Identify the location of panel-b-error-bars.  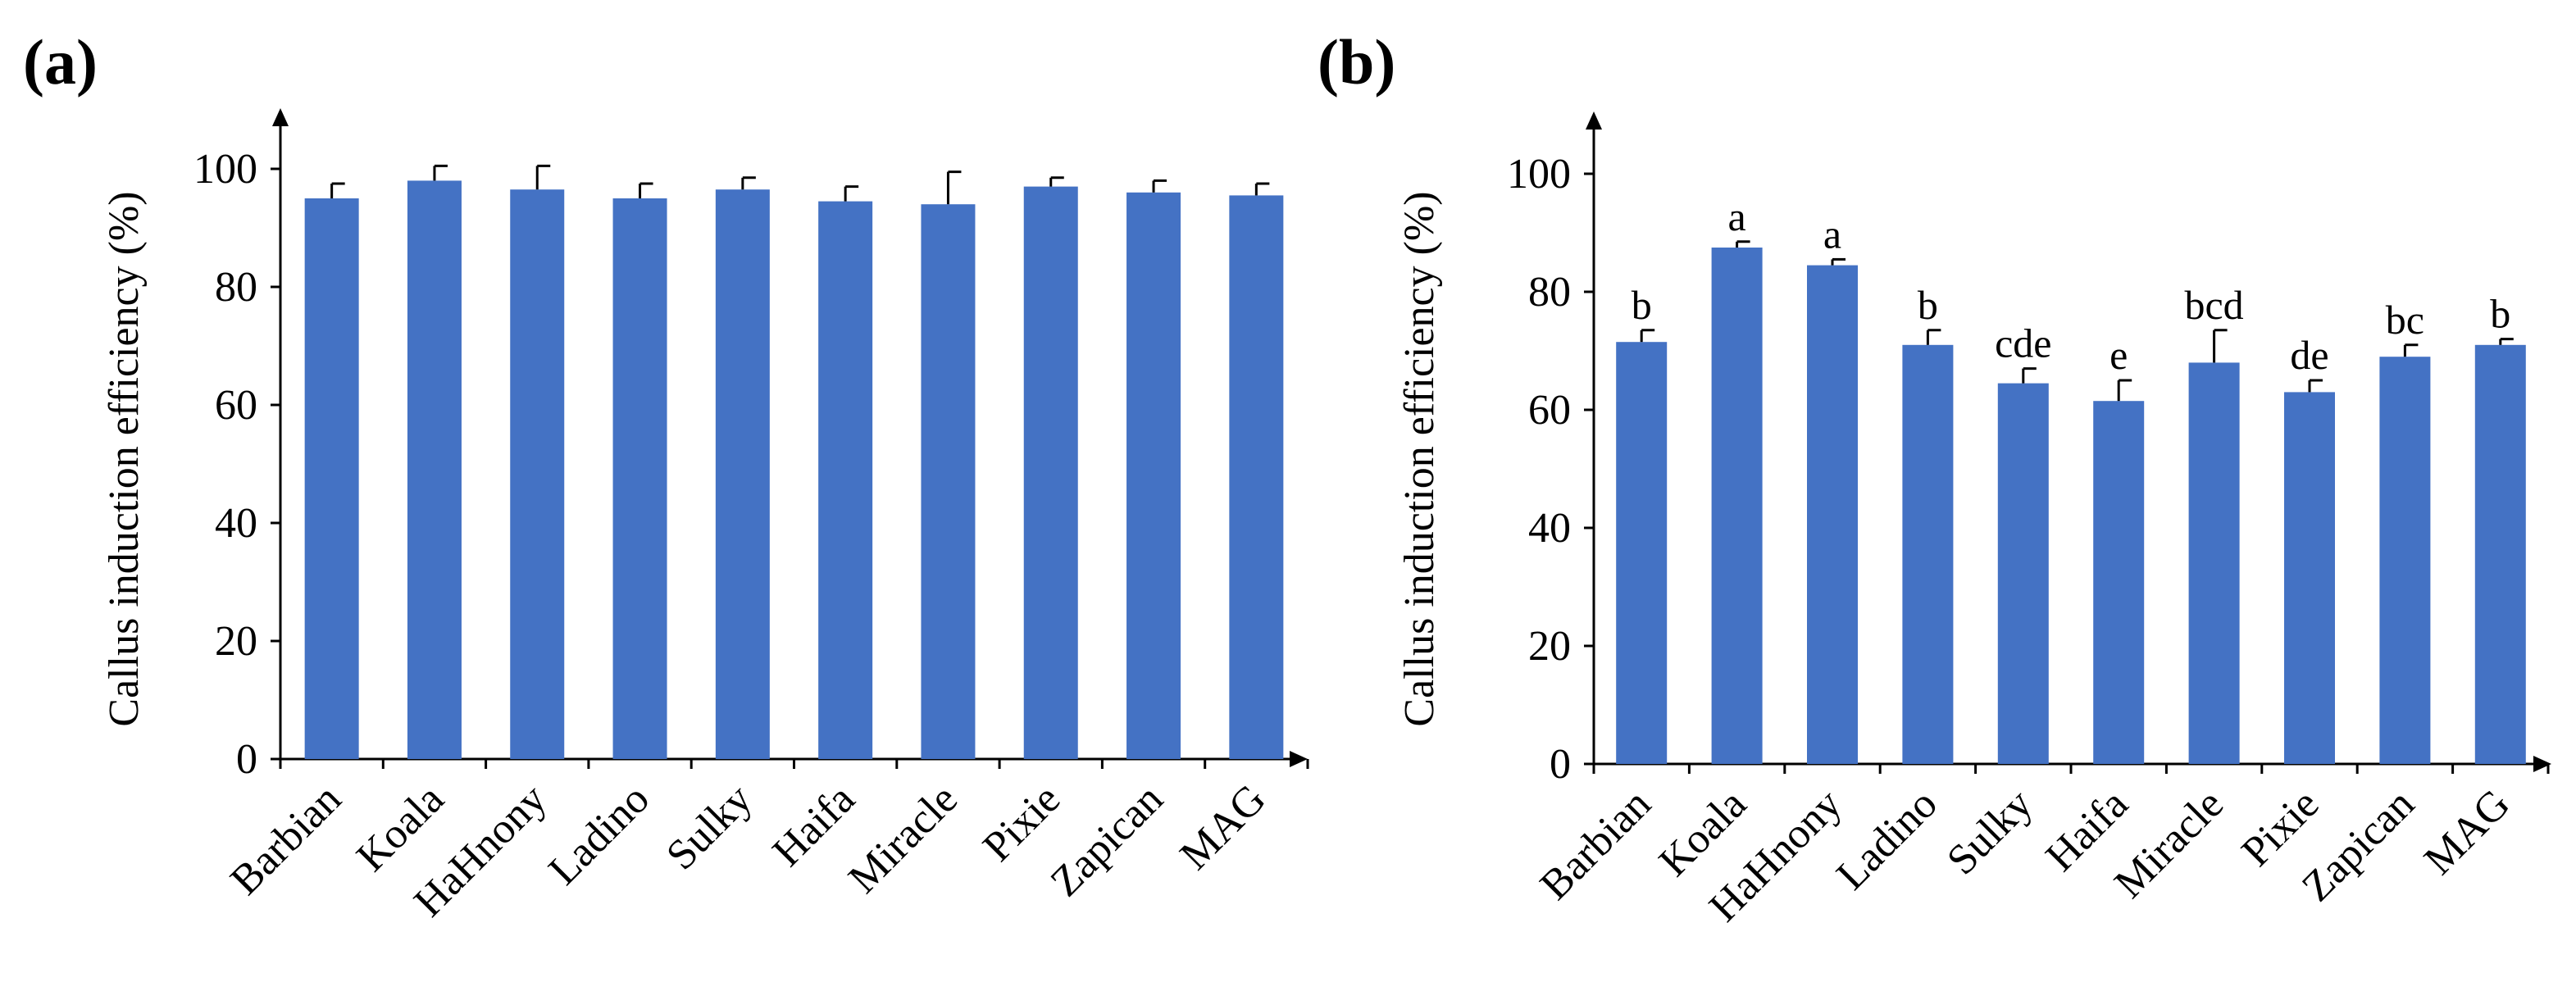
(2077, 321).